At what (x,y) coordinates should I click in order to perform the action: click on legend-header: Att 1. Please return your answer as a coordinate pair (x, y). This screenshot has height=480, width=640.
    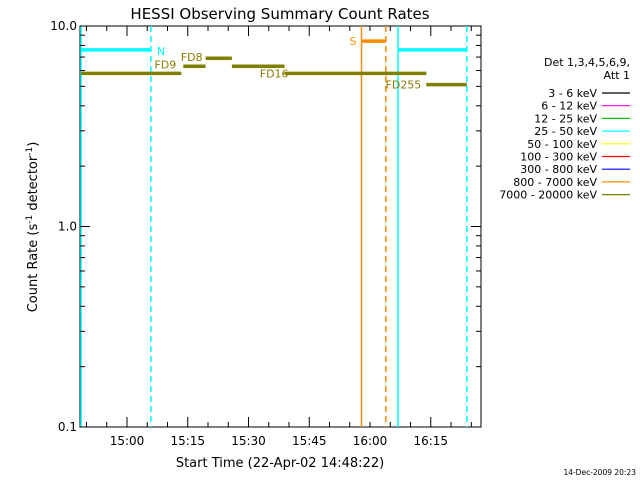
    Looking at the image, I should click on (617, 75).